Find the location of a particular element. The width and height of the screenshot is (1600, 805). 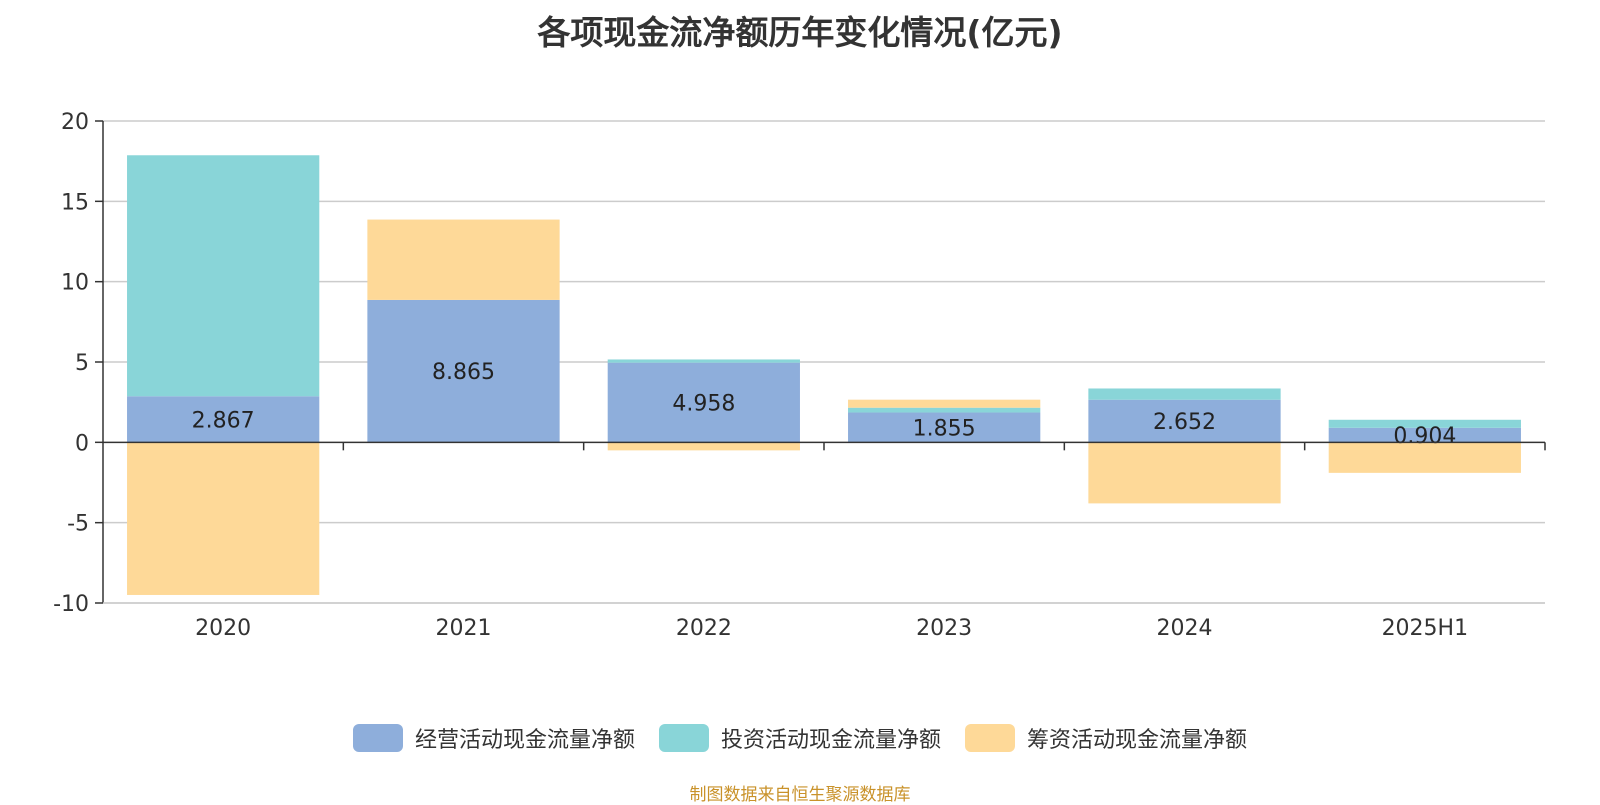

legend-item-operating: 经营活动现金流量净额 is located at coordinates (493, 738).